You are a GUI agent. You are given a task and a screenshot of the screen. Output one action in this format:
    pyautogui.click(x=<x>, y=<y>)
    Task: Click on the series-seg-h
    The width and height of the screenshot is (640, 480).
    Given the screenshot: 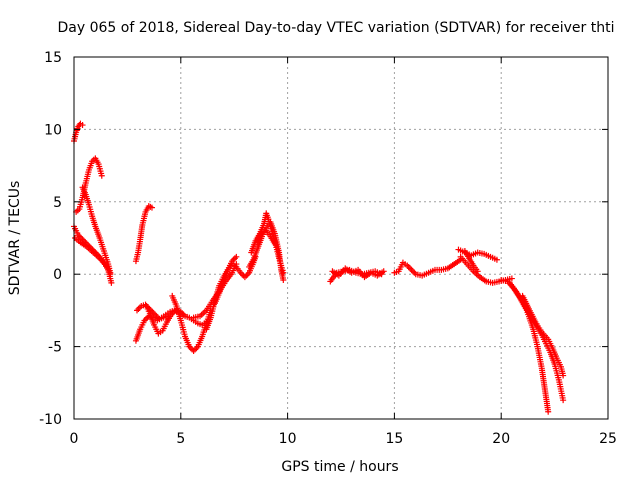 What is the action you would take?
    pyautogui.click(x=172, y=319)
    